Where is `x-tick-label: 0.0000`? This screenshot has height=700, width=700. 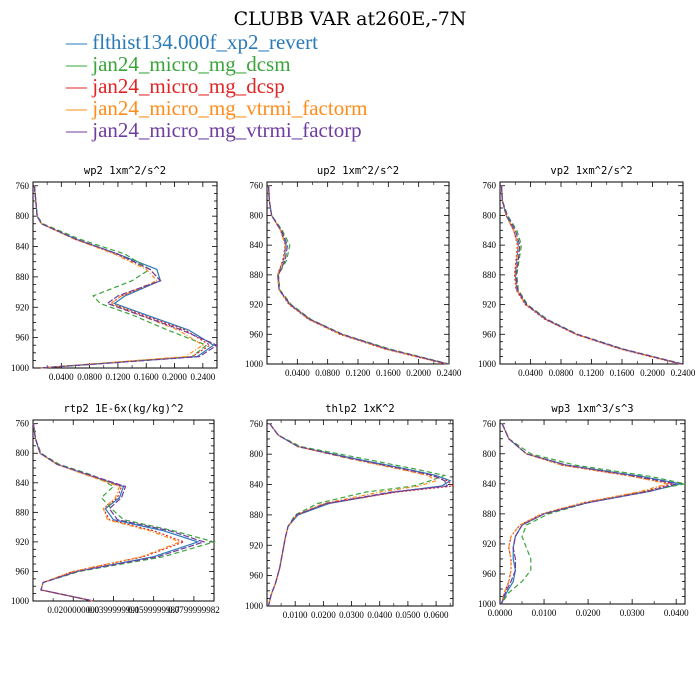 x-tick-label: 0.0000 is located at coordinates (500, 613).